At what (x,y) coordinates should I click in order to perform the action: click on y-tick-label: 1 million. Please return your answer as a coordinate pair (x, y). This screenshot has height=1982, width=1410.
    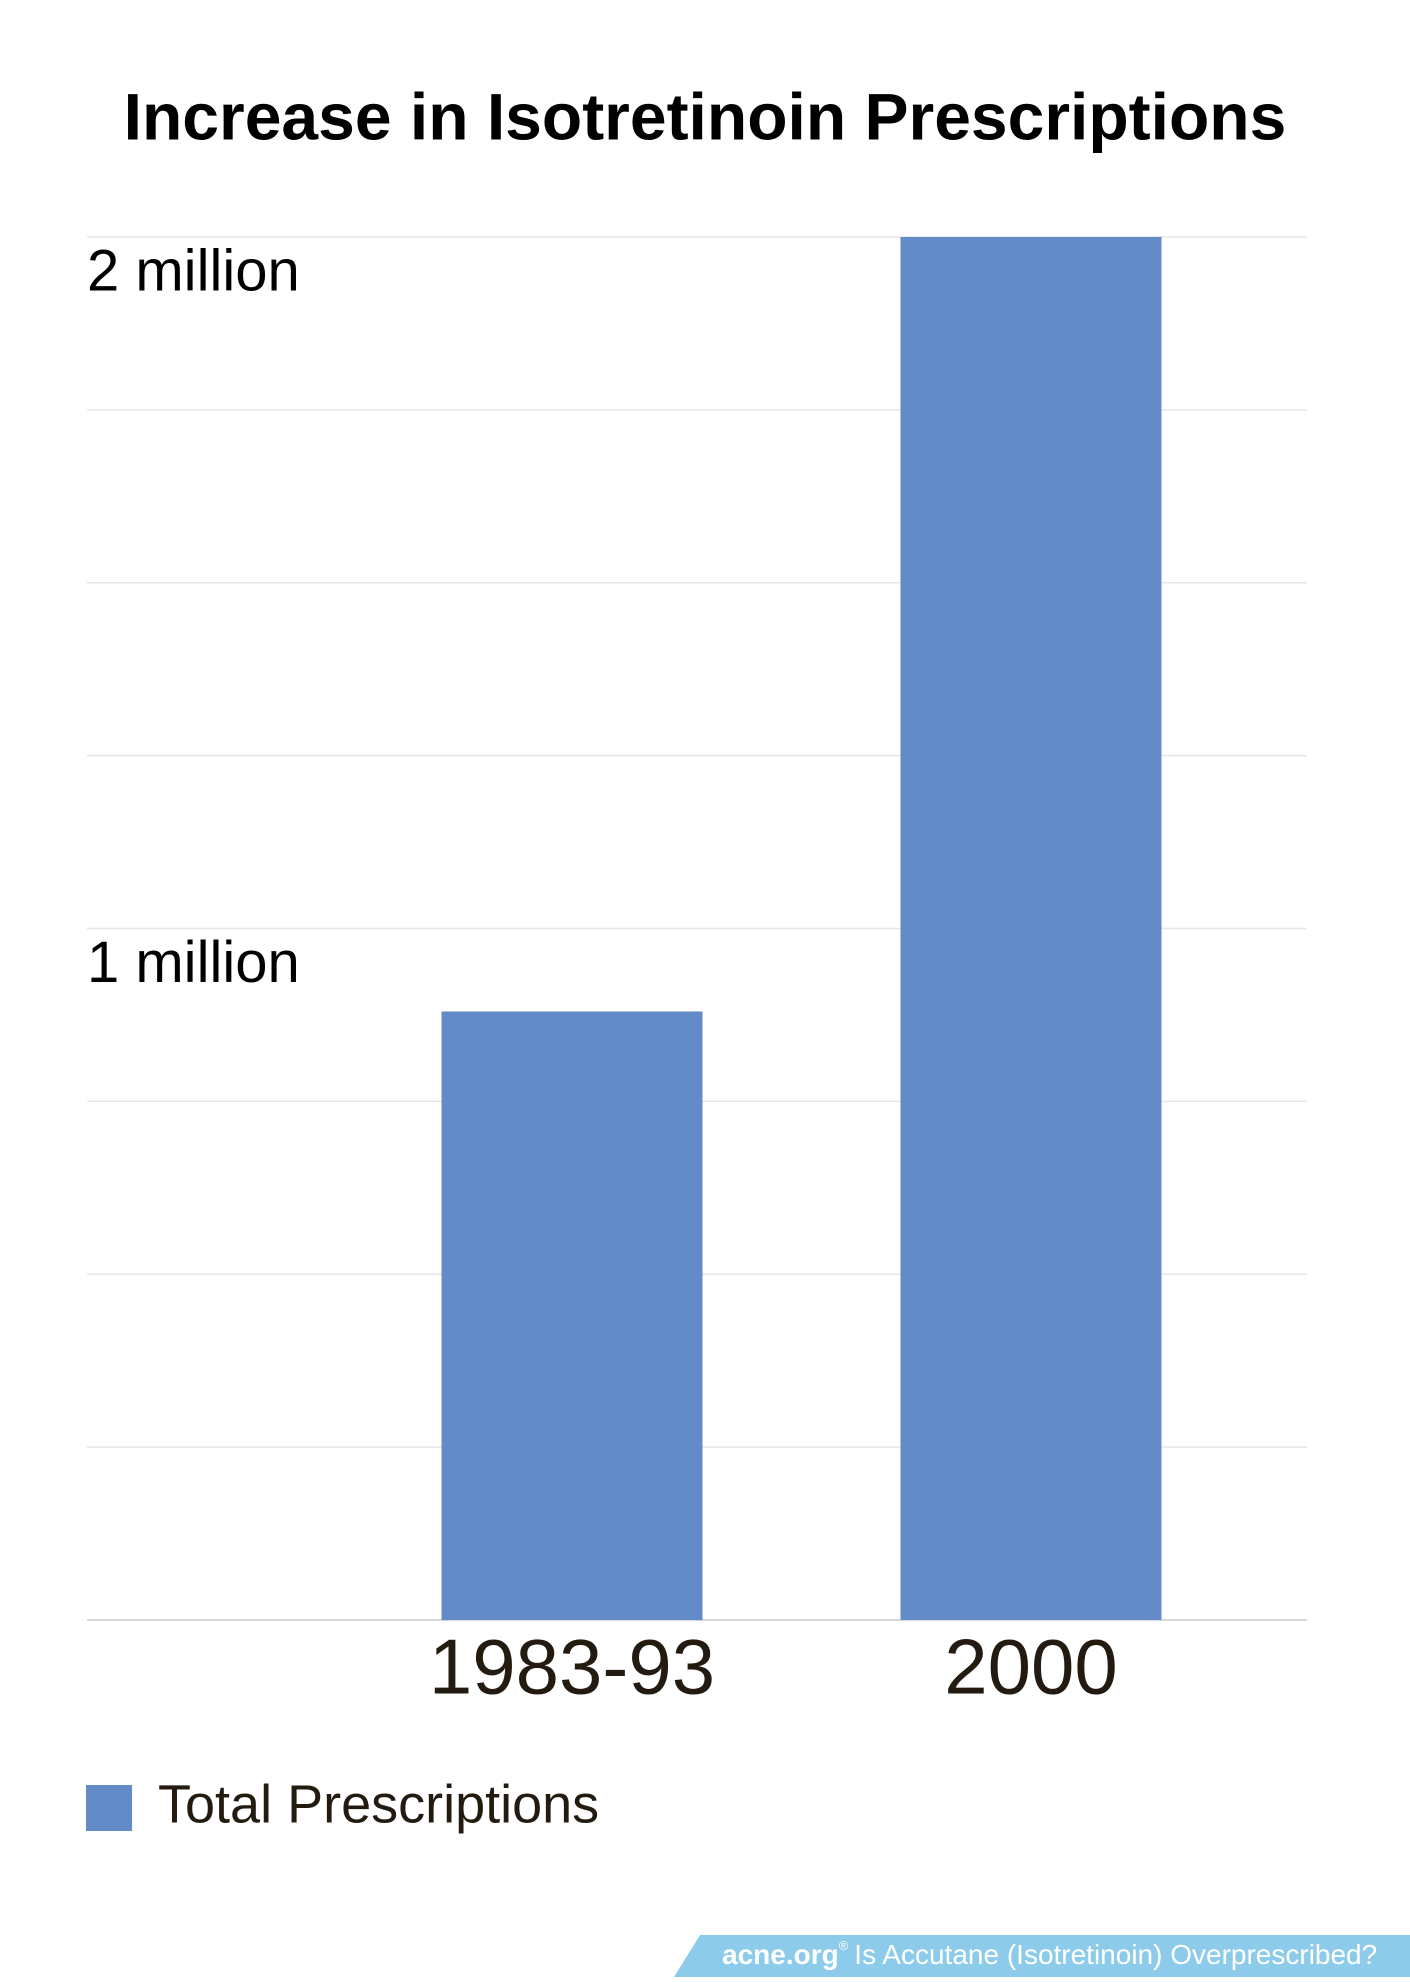
    Looking at the image, I should click on (193, 962).